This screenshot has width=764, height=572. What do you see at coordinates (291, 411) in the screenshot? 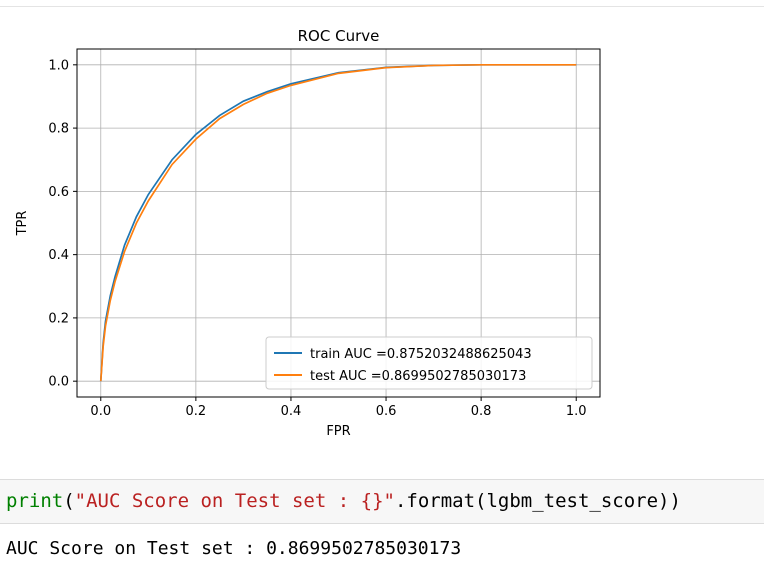
I see `x-tick-label: 0.4` at bounding box center [291, 411].